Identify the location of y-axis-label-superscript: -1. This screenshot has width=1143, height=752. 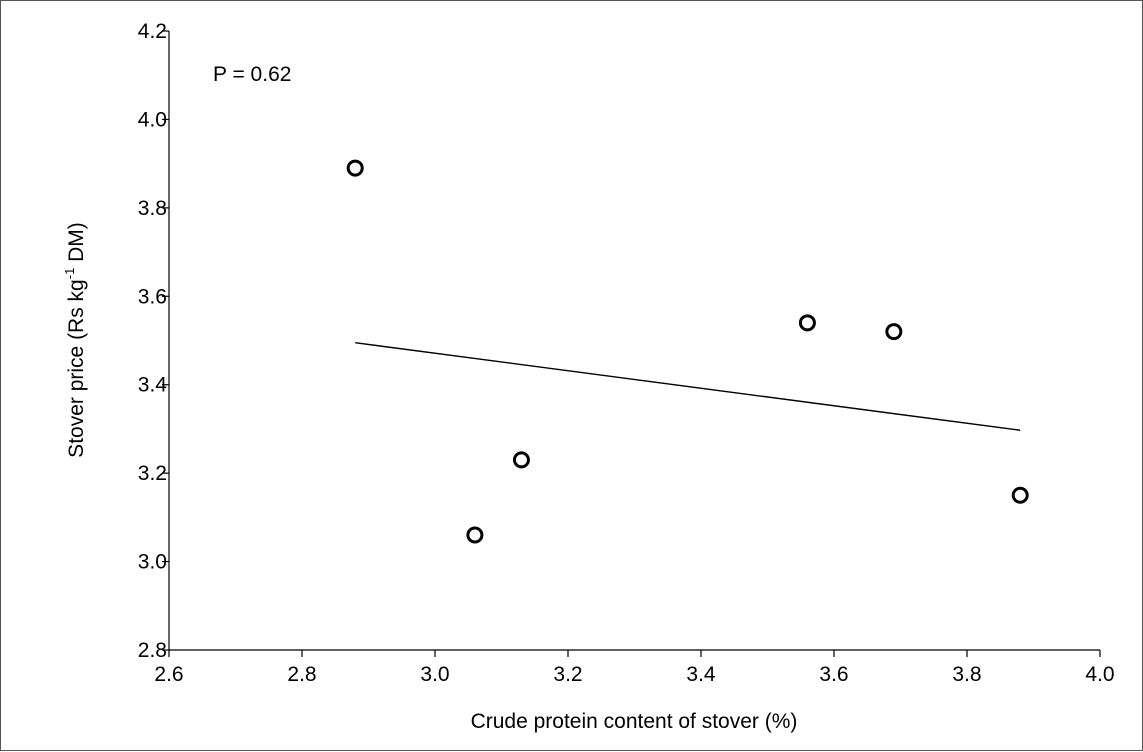
(69, 274).